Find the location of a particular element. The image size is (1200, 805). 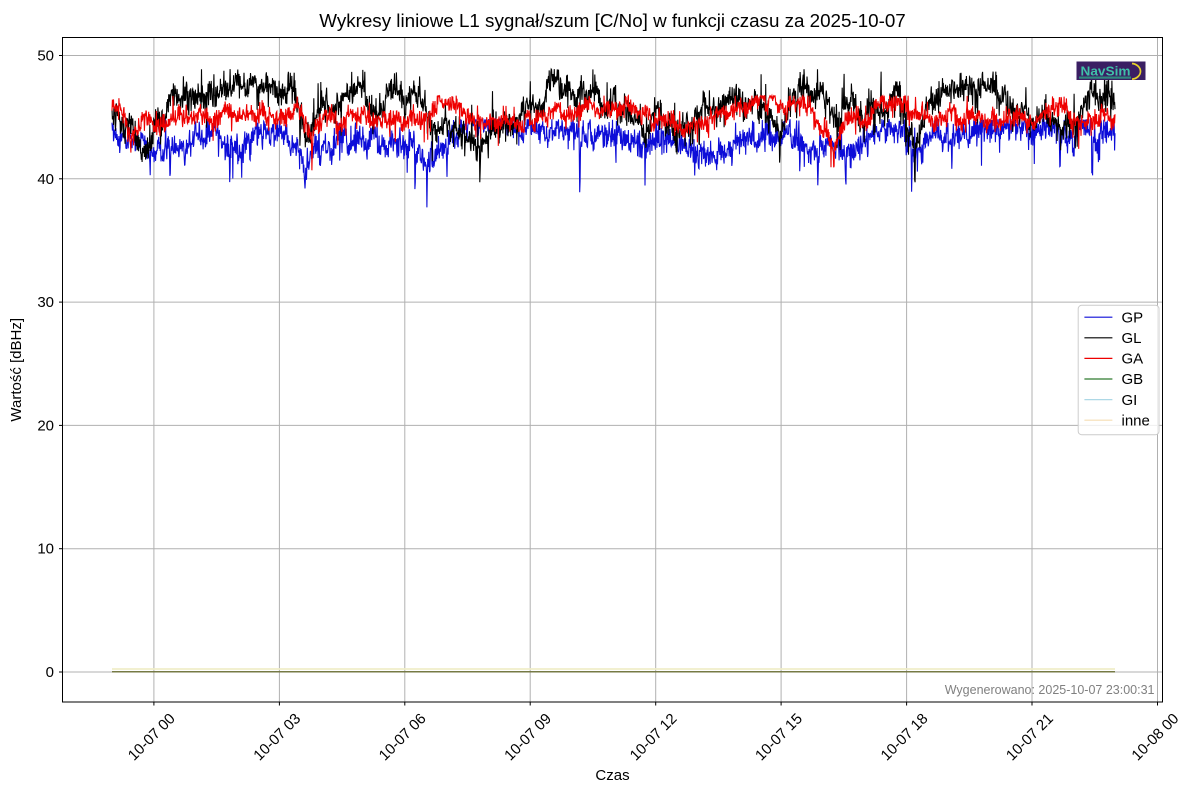

svg-text: inne is located at coordinates (1136, 420).